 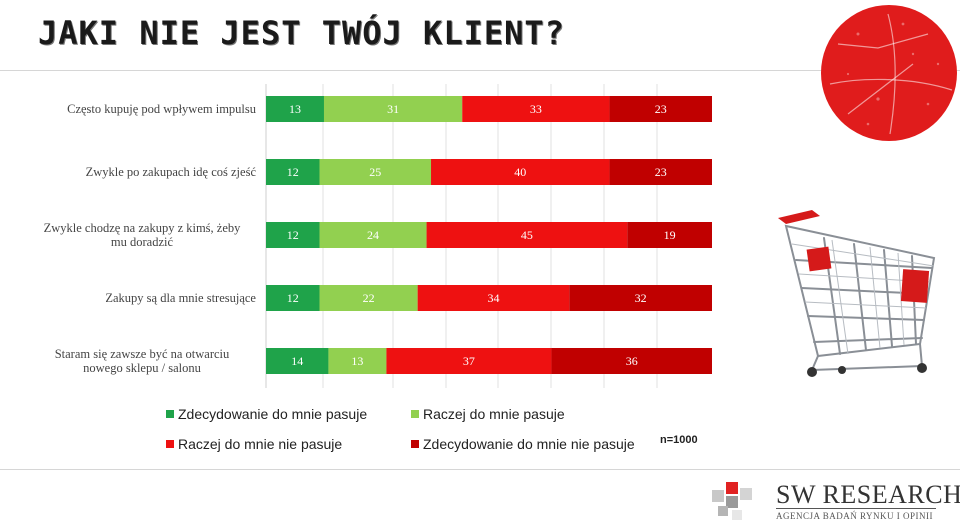 I want to click on category-label: mu doradzić, so click(x=142, y=242).